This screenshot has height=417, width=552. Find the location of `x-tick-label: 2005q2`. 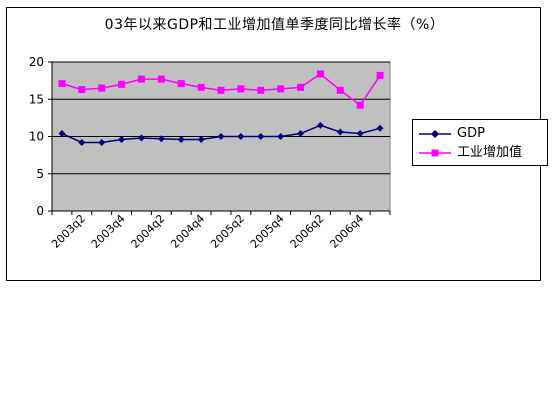

x-tick-label: 2005q2 is located at coordinates (227, 231).